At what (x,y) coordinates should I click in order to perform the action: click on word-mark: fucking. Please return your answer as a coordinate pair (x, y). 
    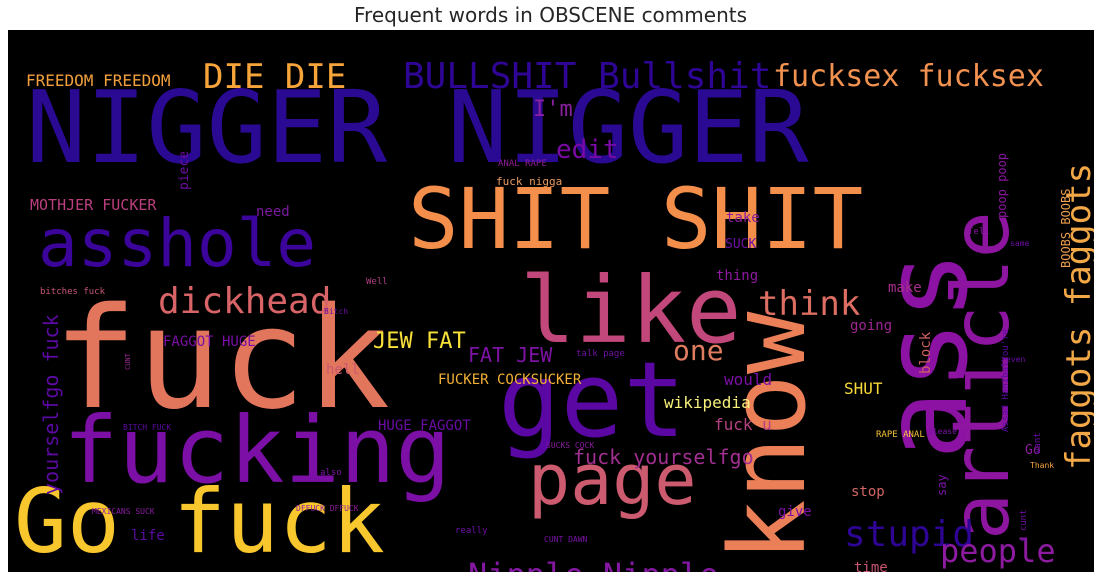
    Looking at the image, I should click on (257, 450).